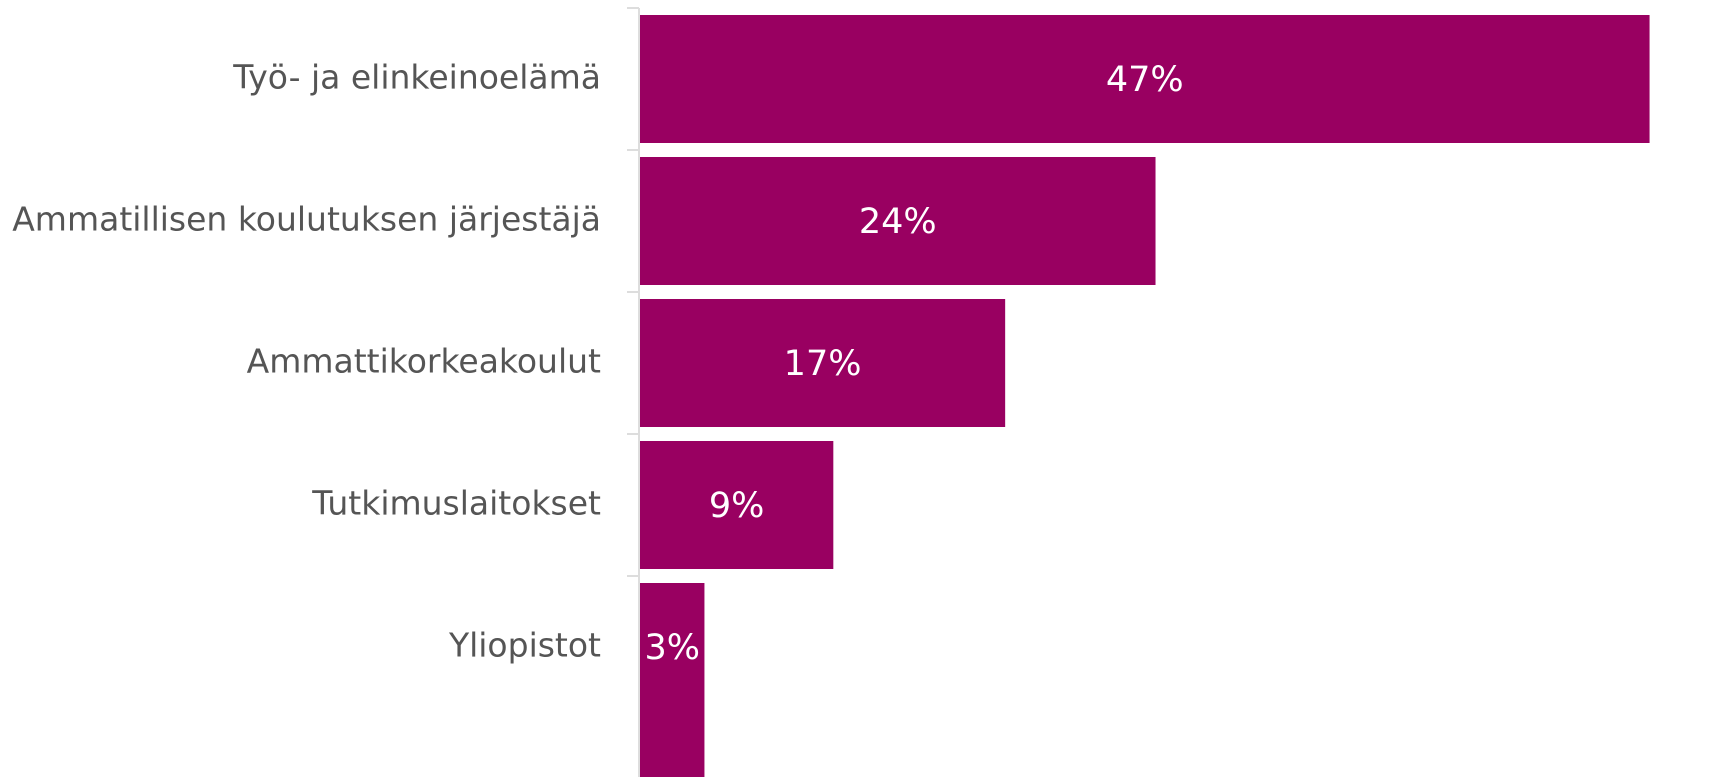 The height and width of the screenshot is (777, 1714). What do you see at coordinates (672, 648) in the screenshot?
I see `value-label: 3%` at bounding box center [672, 648].